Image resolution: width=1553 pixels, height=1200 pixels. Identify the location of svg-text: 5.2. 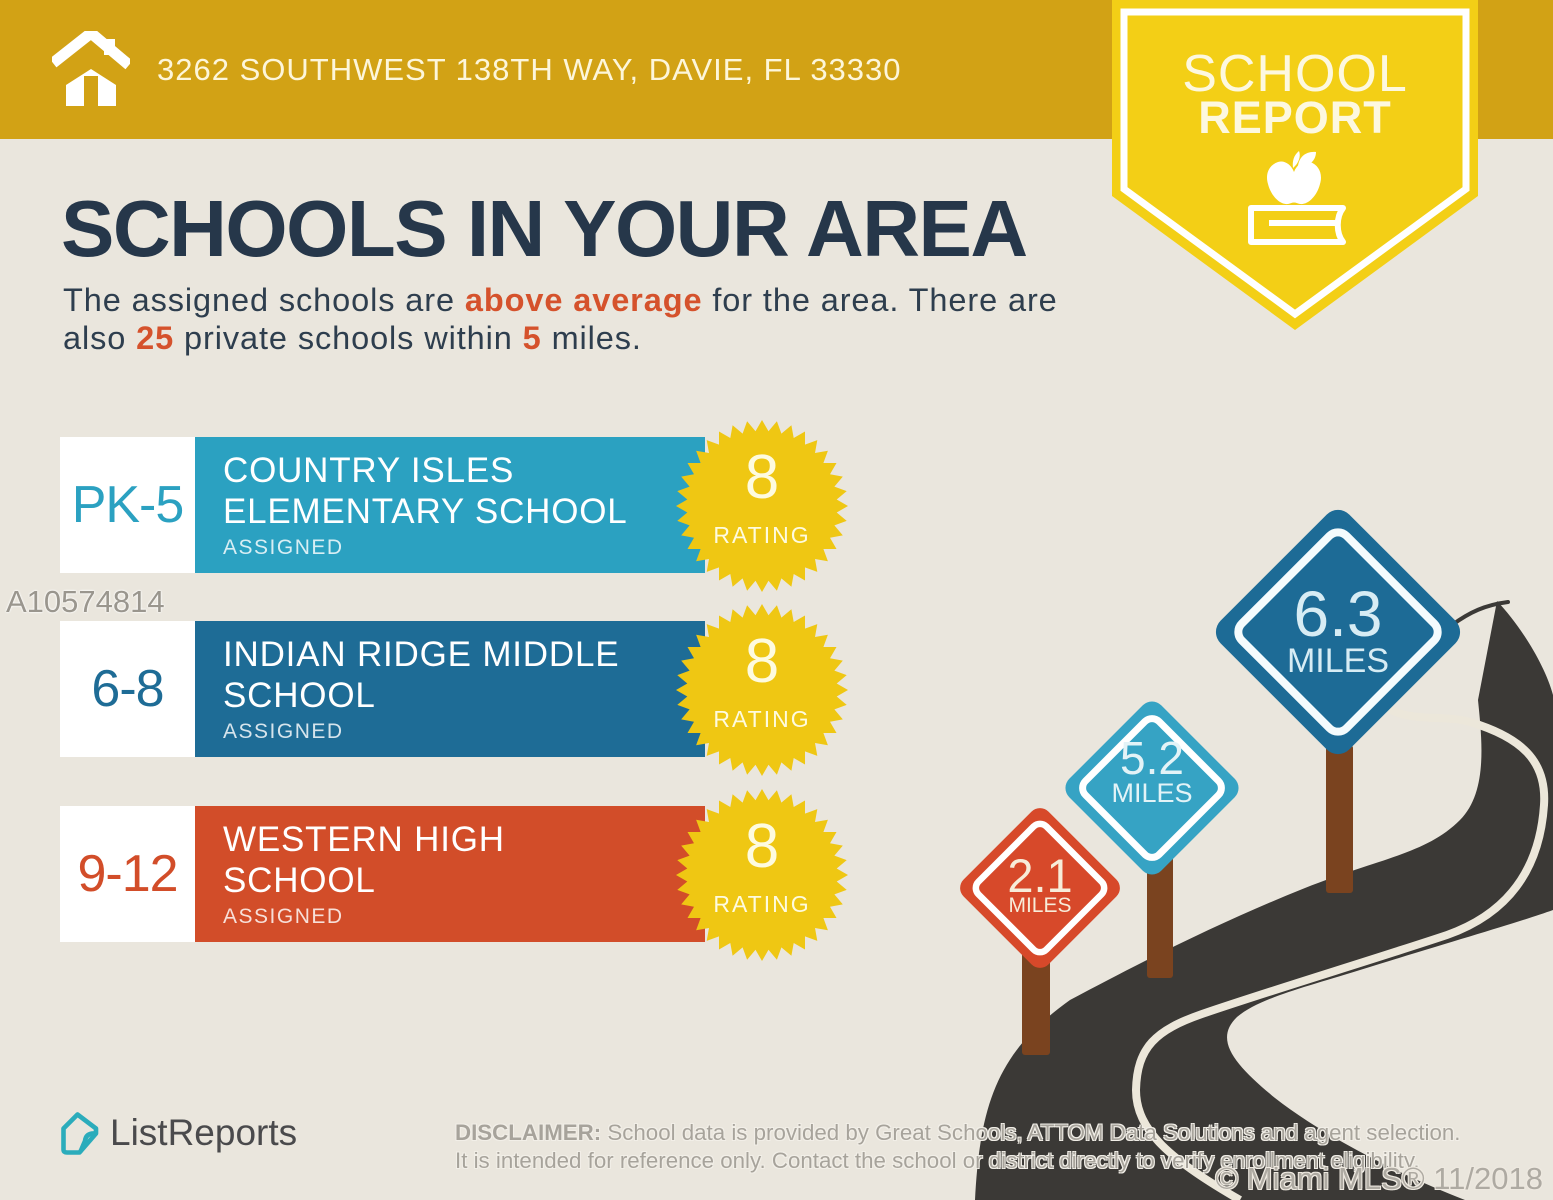
(1152, 758).